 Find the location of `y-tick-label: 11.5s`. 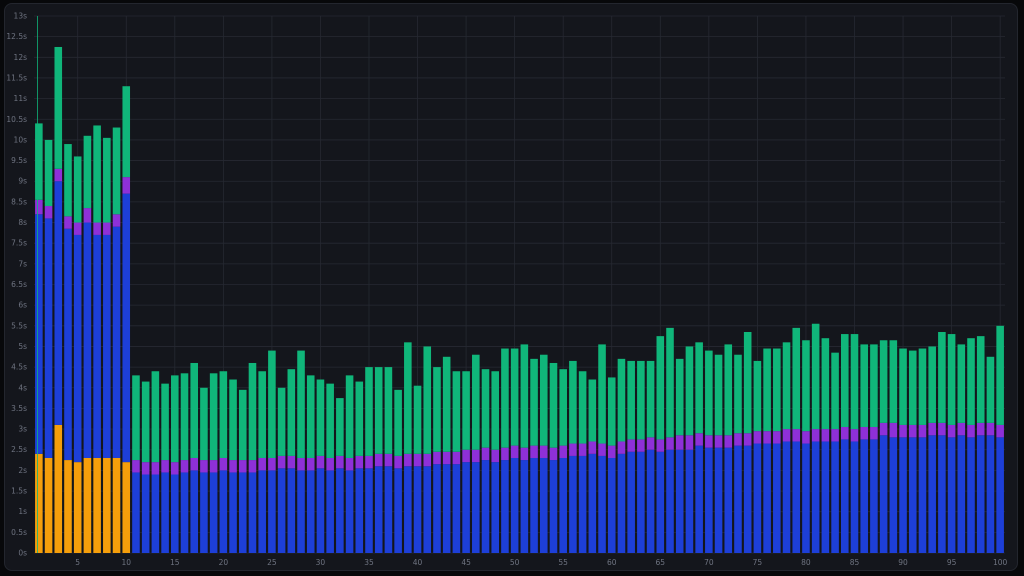

y-tick-label: 11.5s is located at coordinates (16, 77).